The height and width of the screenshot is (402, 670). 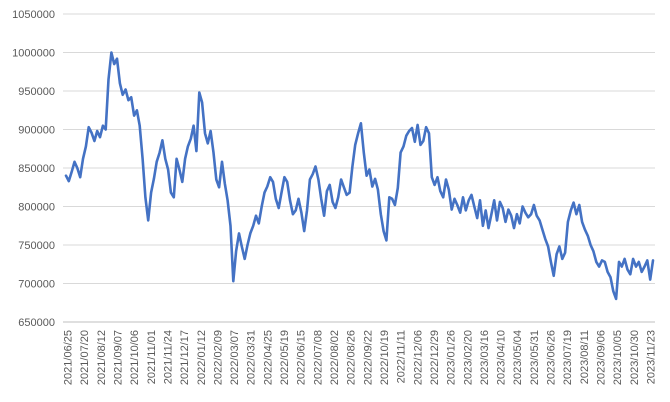 I want to click on x-tick-label: 2023/06/26, so click(x=552, y=357).